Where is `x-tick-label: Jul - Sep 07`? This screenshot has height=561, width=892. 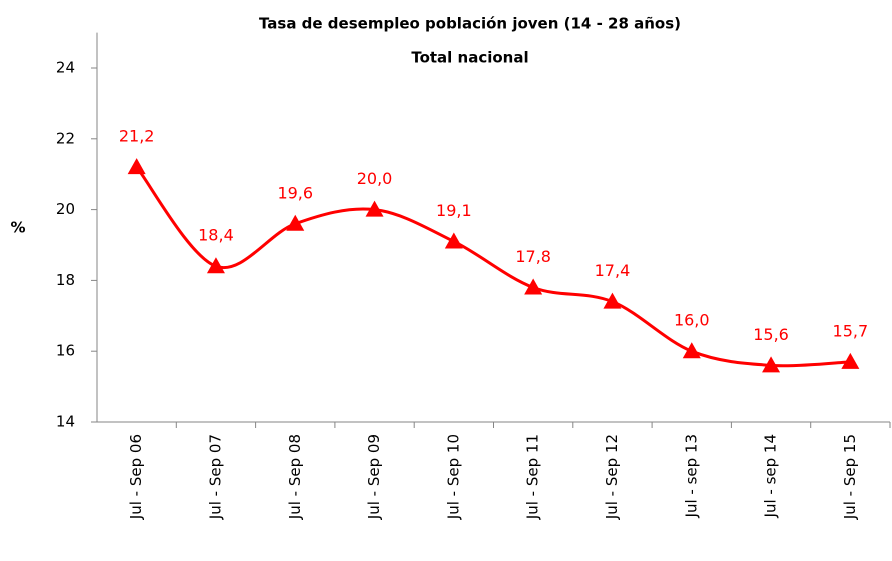 x-tick-label: Jul - Sep 07 is located at coordinates (215, 477).